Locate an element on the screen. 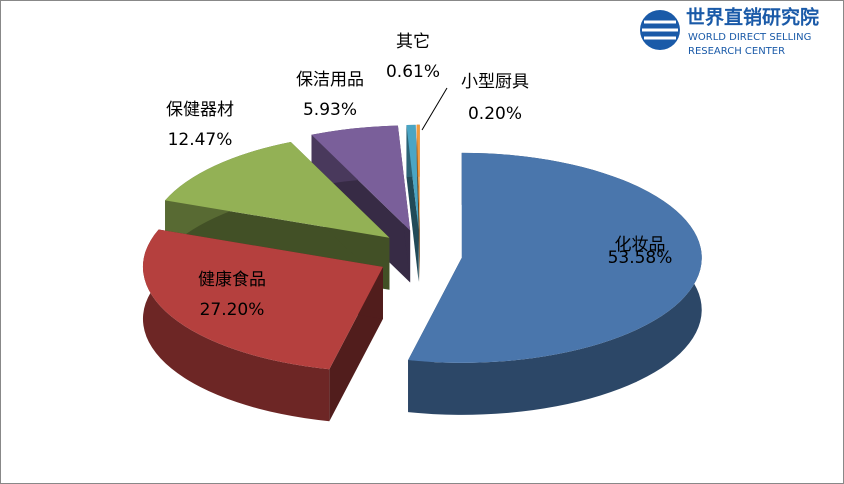 The width and height of the screenshot is (844, 484). slice-label: 保健器材 is located at coordinates (200, 110).